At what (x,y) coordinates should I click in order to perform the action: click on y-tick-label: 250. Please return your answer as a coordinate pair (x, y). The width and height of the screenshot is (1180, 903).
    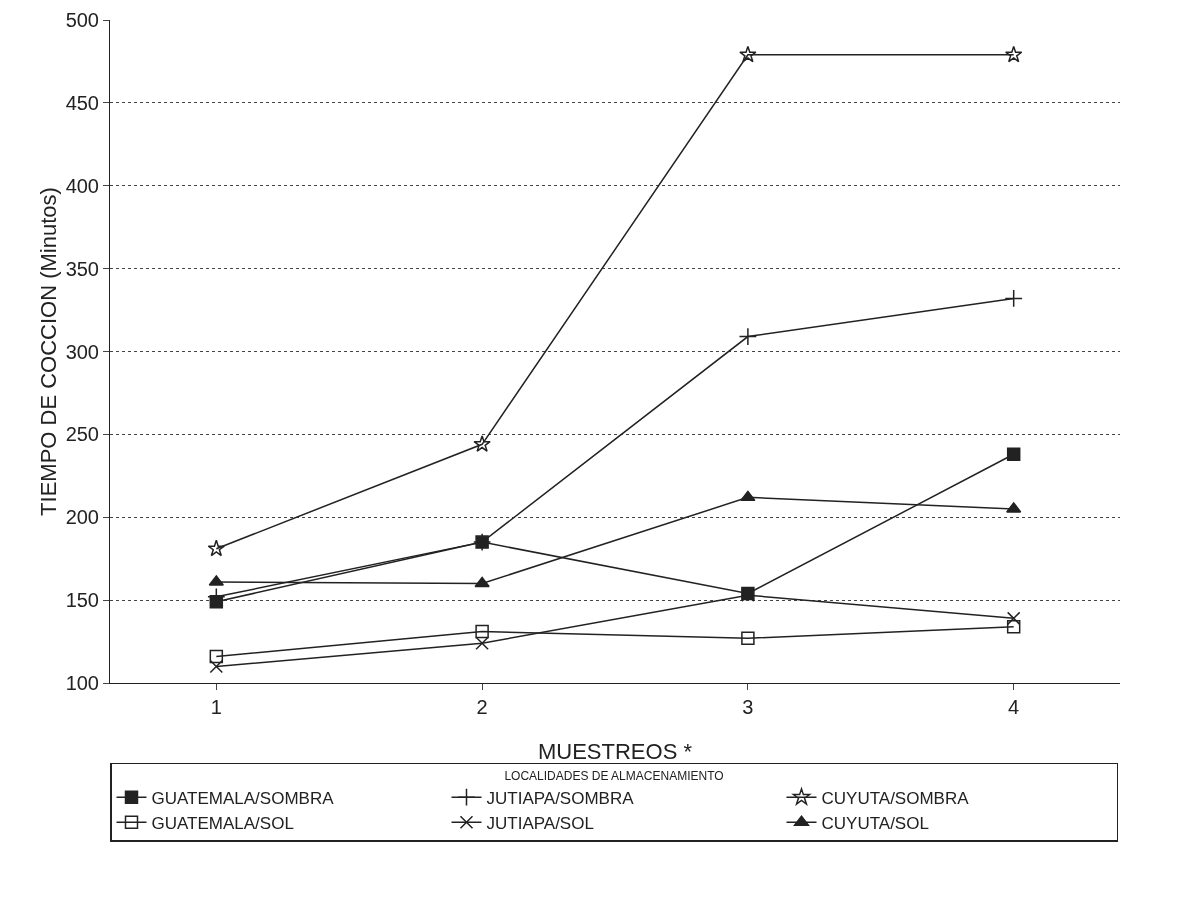
    Looking at the image, I should click on (82, 434).